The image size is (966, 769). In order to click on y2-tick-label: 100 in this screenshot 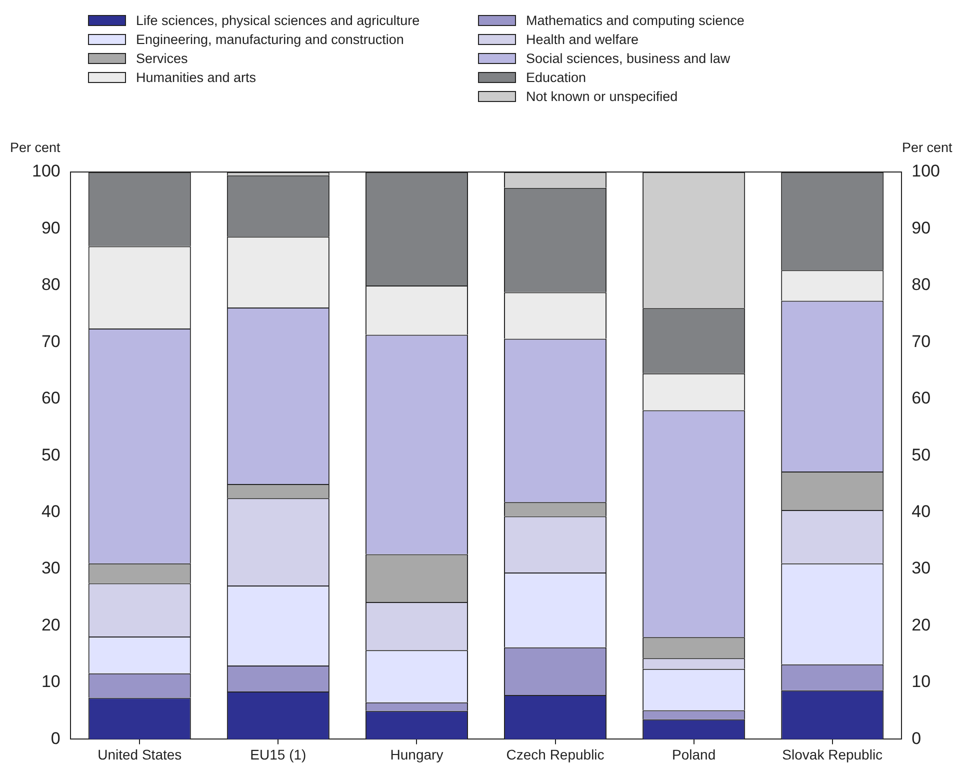, I will do `click(926, 171)`.